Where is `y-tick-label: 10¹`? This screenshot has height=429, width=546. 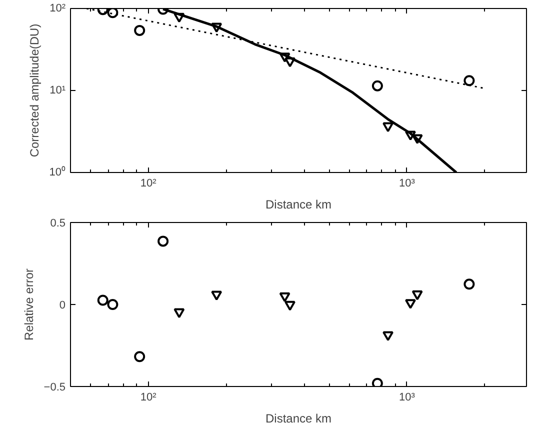
y-tick-label: 10¹ is located at coordinates (58, 90).